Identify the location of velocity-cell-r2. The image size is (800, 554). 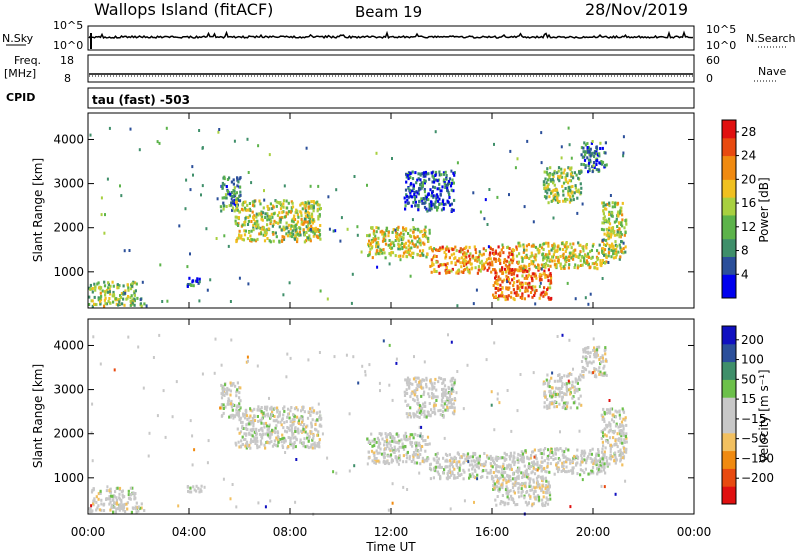
(201, 491).